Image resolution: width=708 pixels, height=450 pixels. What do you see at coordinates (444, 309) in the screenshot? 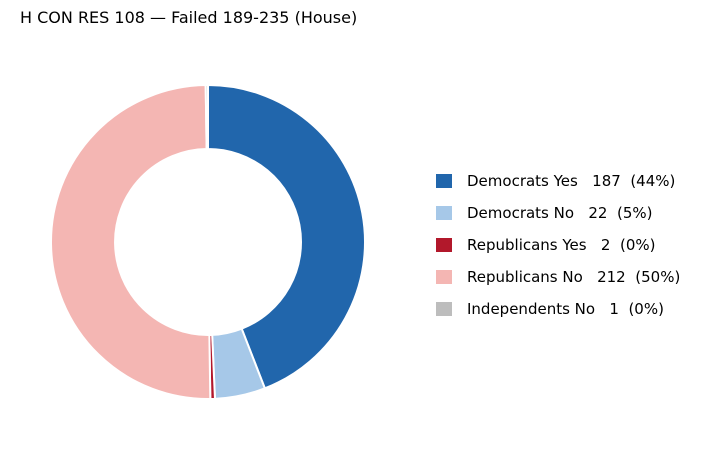
I see `legend-swatch-independents-no` at bounding box center [444, 309].